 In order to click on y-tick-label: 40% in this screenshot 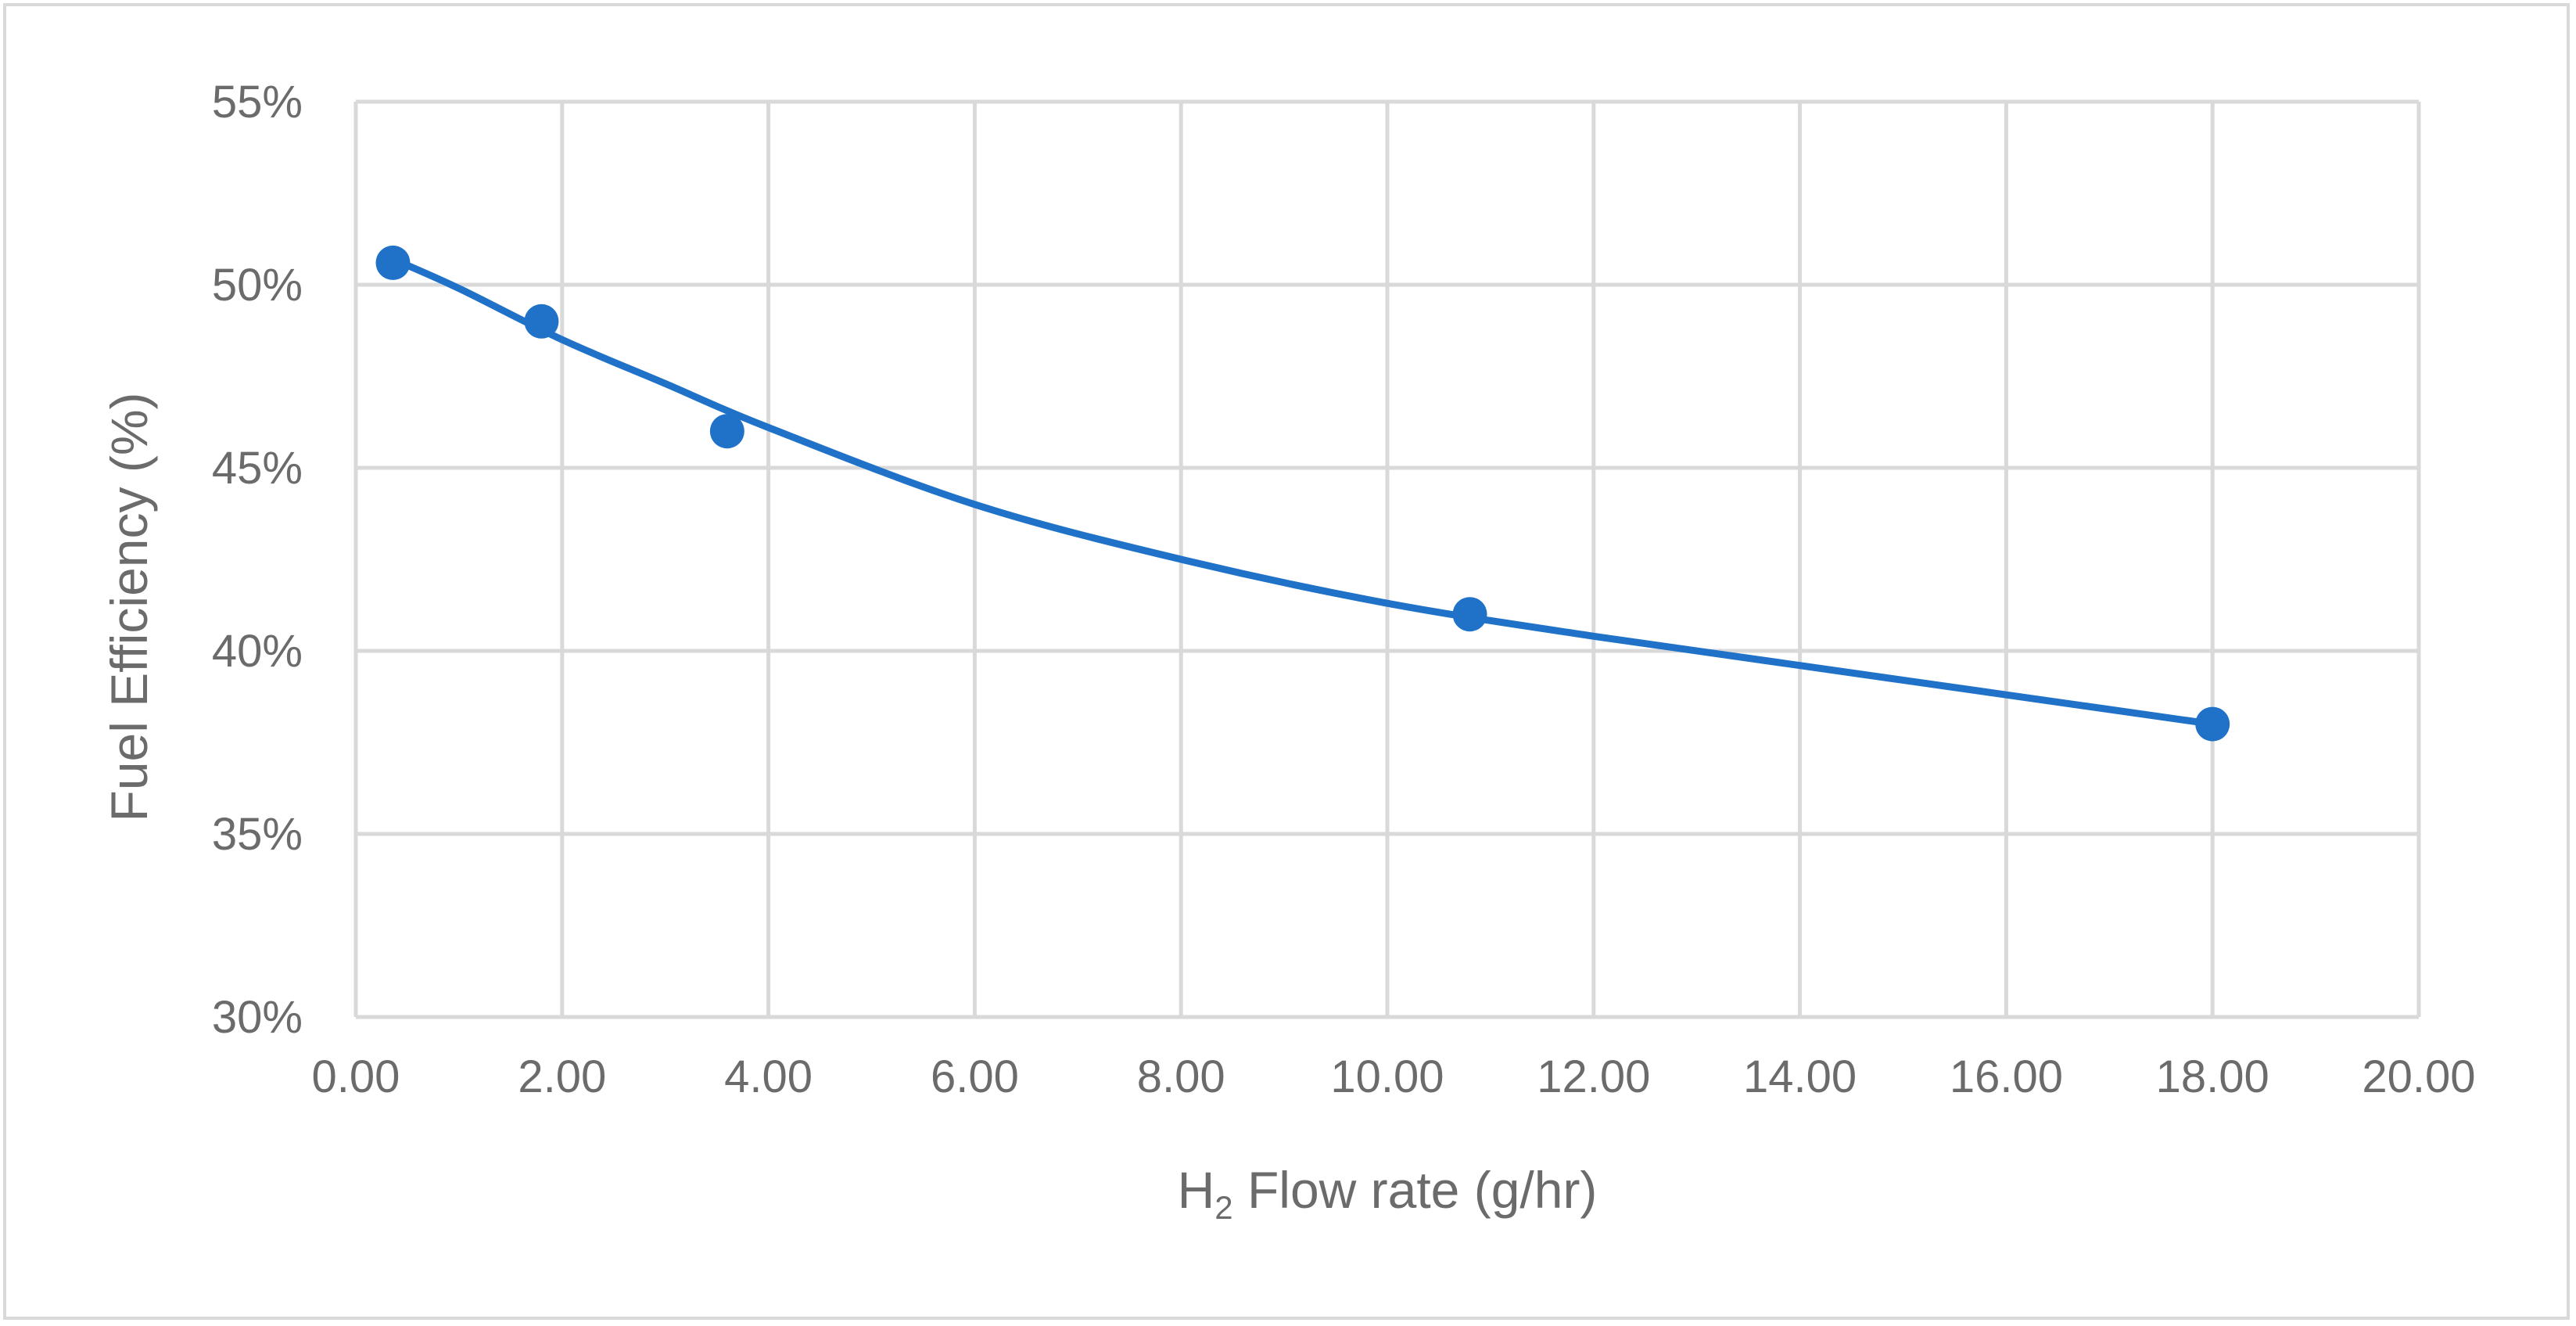, I will do `click(257, 651)`.